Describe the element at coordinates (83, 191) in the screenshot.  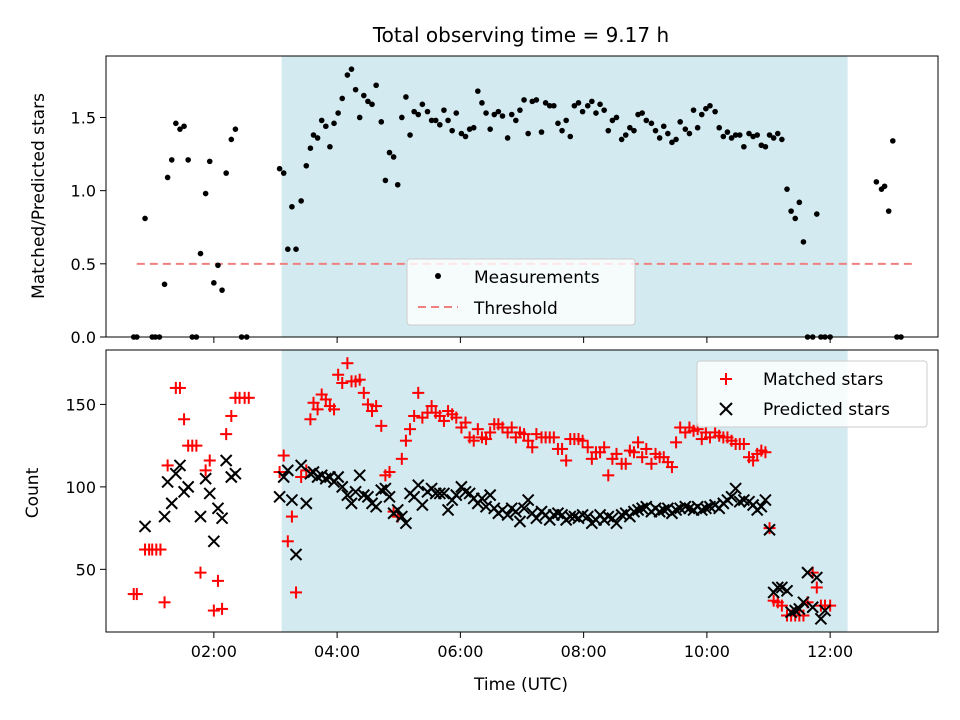
I see `y-tick-label: 1.0` at that location.